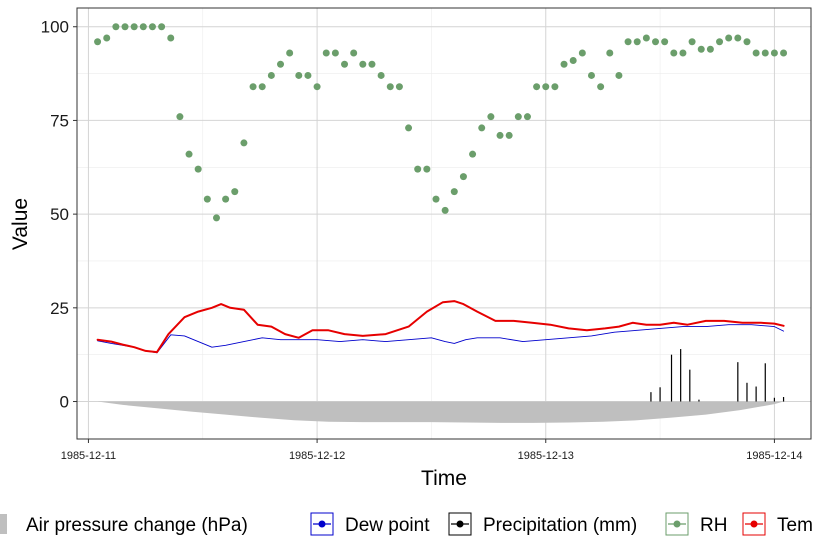 The height and width of the screenshot is (549, 818). Describe the element at coordinates (64, 402) in the screenshot. I see `y-tick-label: 0` at that location.